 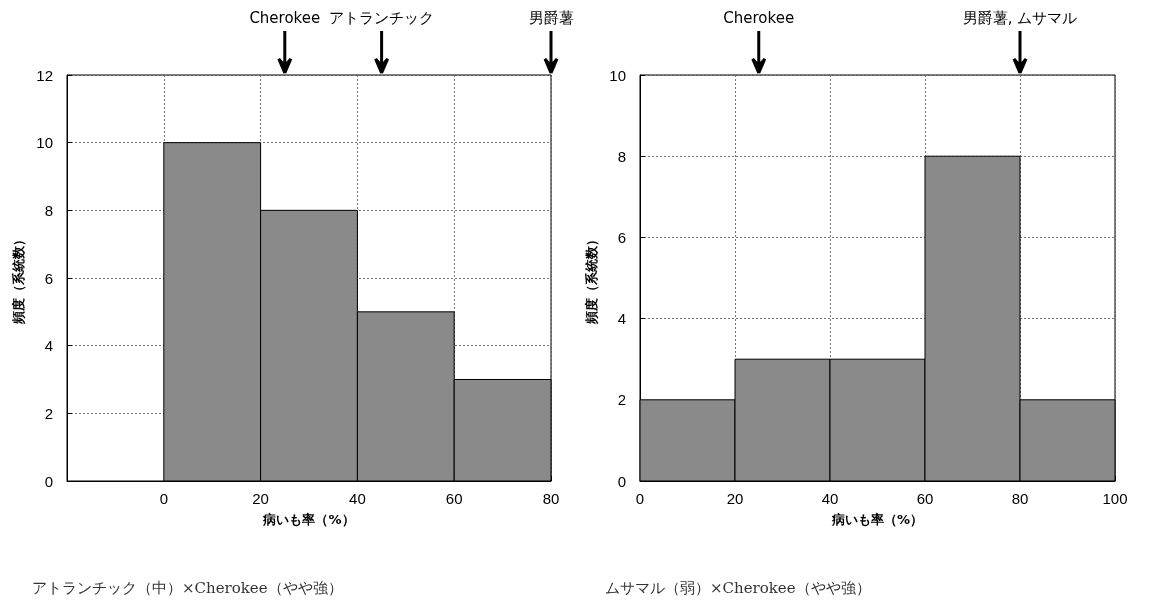 What do you see at coordinates (1115, 498) in the screenshot?
I see `x-tick-label: 100` at bounding box center [1115, 498].